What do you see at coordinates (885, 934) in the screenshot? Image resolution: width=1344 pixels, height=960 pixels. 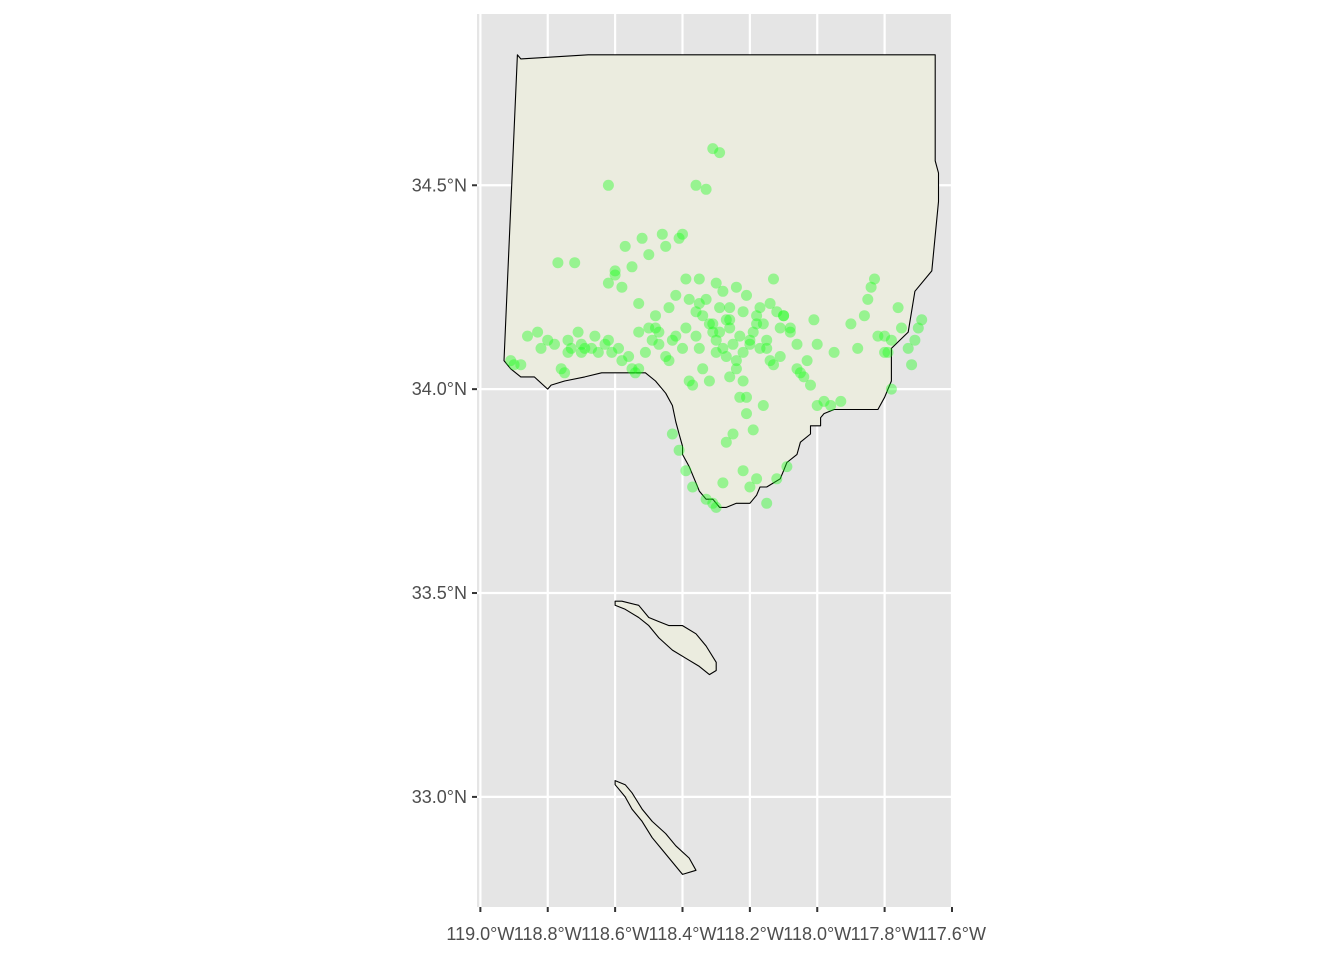 I see `x-tick-label: 117.8°W` at bounding box center [885, 934].